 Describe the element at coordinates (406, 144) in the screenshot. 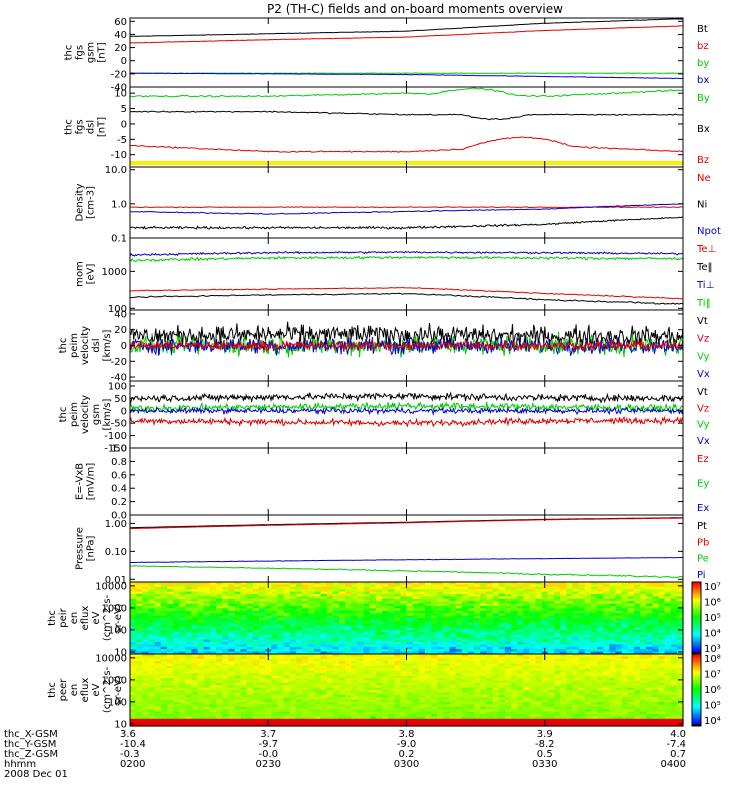

I see `series-Bz` at that location.